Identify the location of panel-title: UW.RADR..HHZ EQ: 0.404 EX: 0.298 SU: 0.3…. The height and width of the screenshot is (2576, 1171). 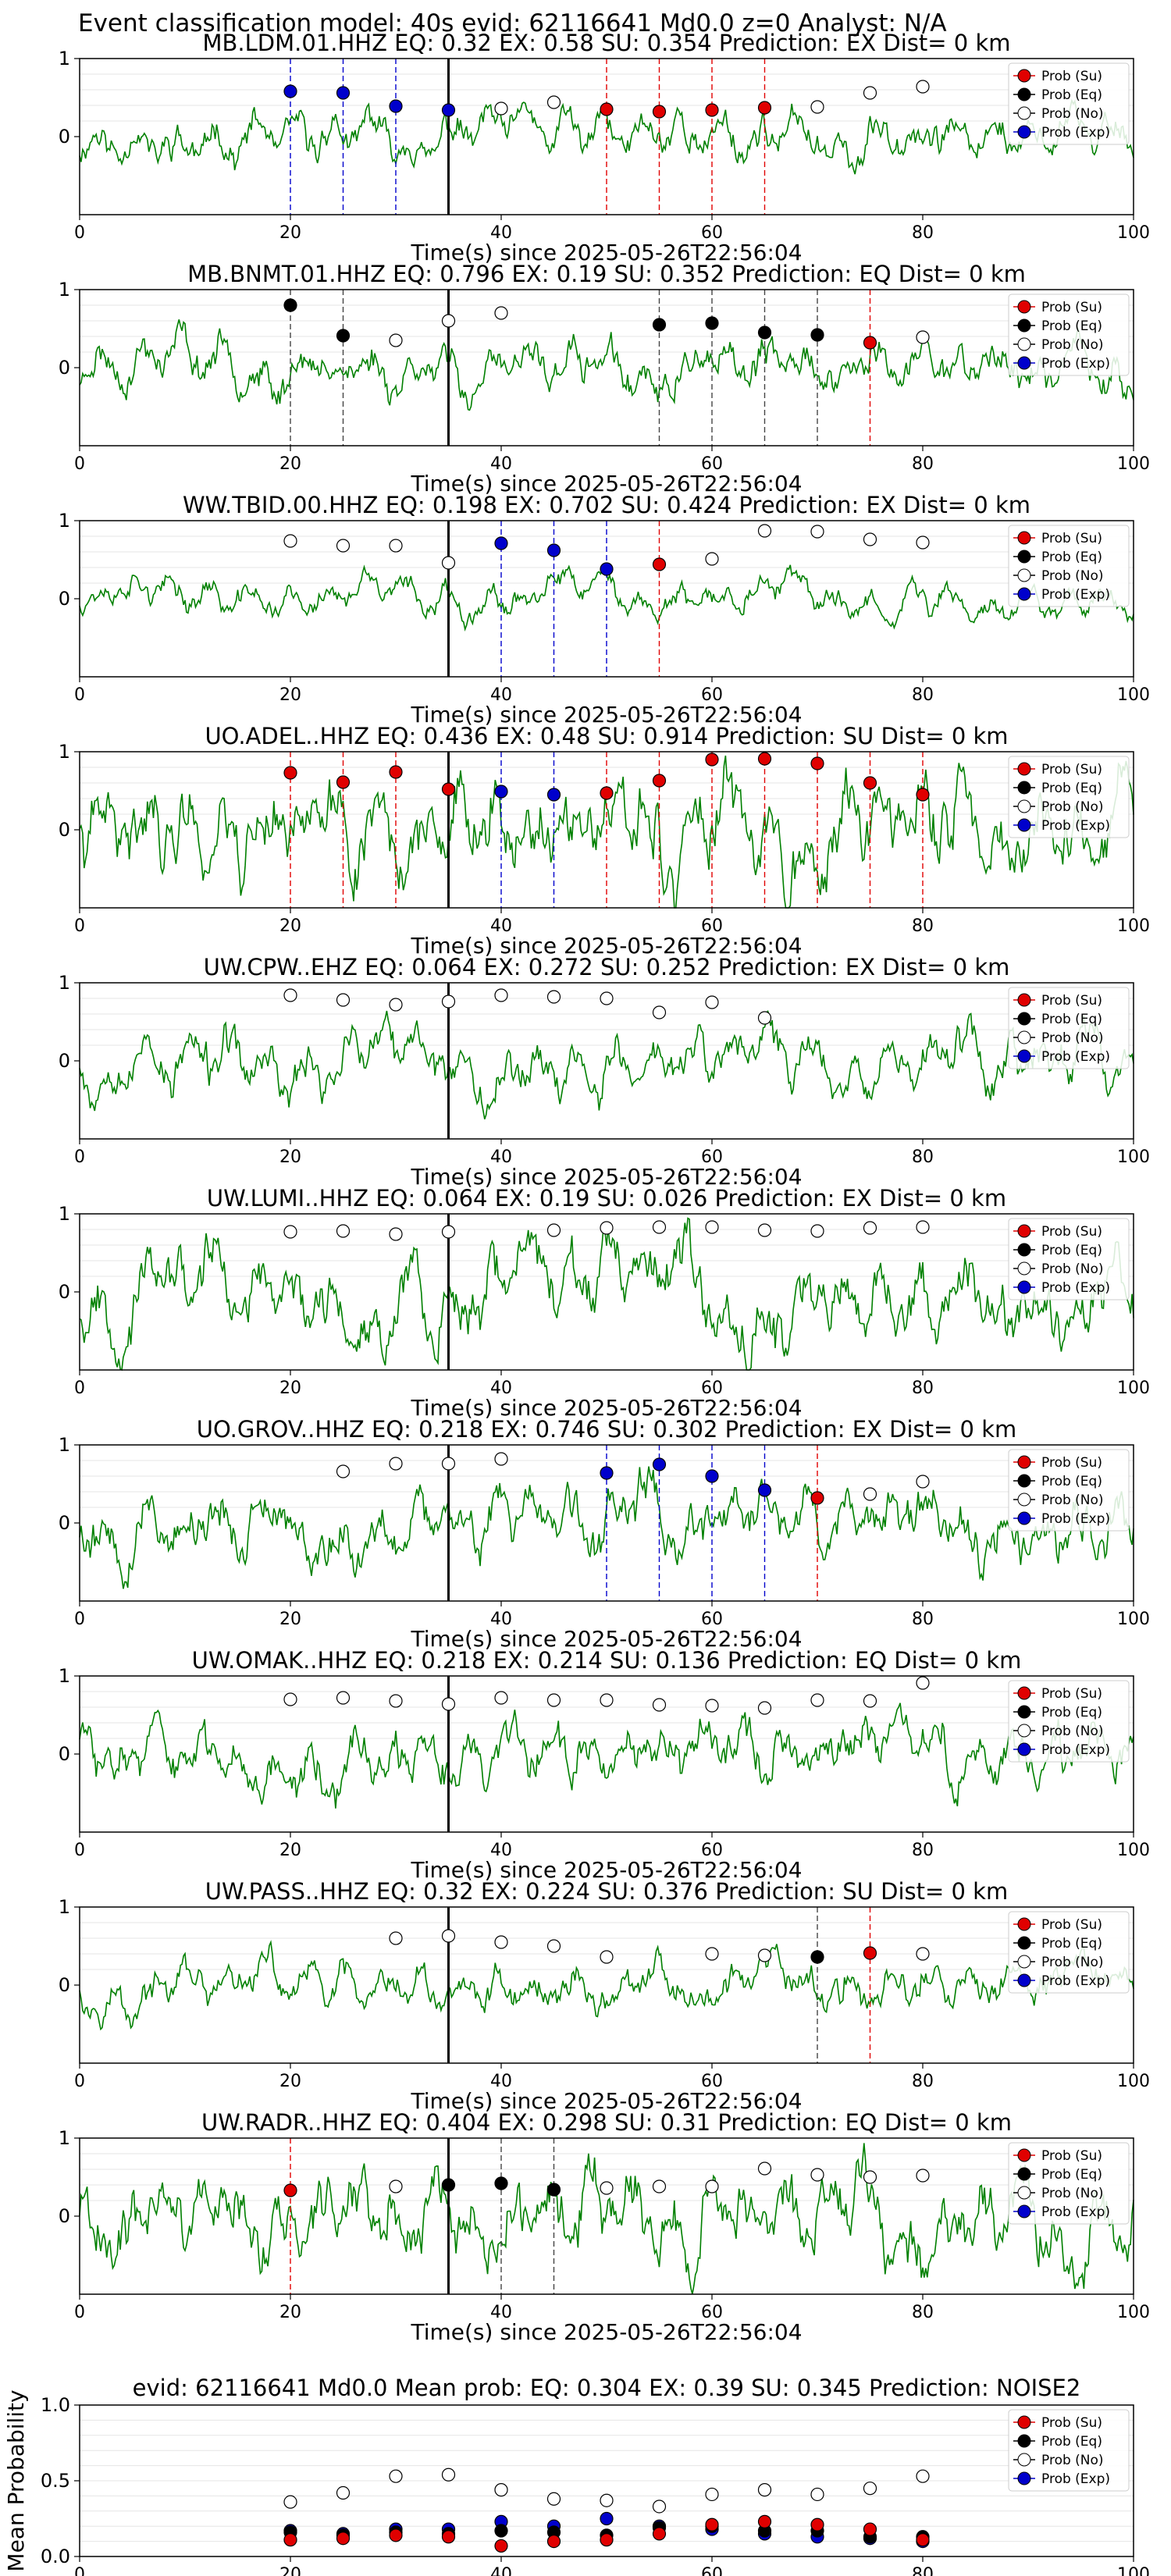
(606, 2122).